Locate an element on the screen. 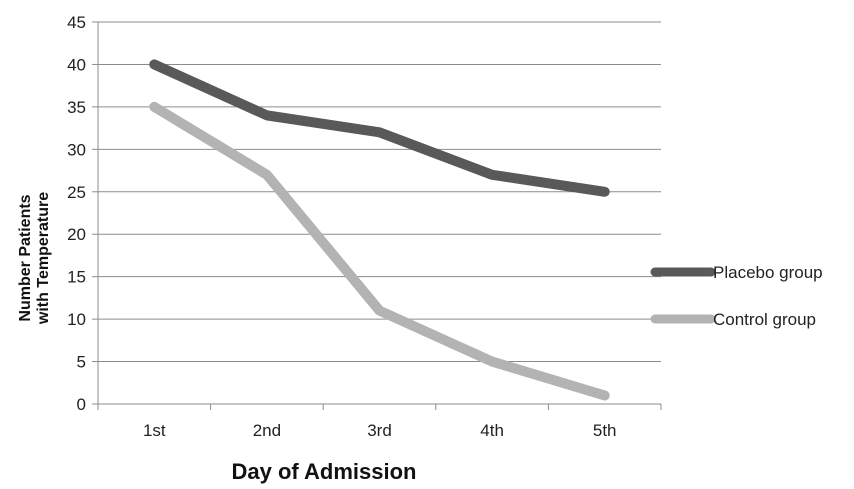  x-tick-label: 4th is located at coordinates (492, 430).